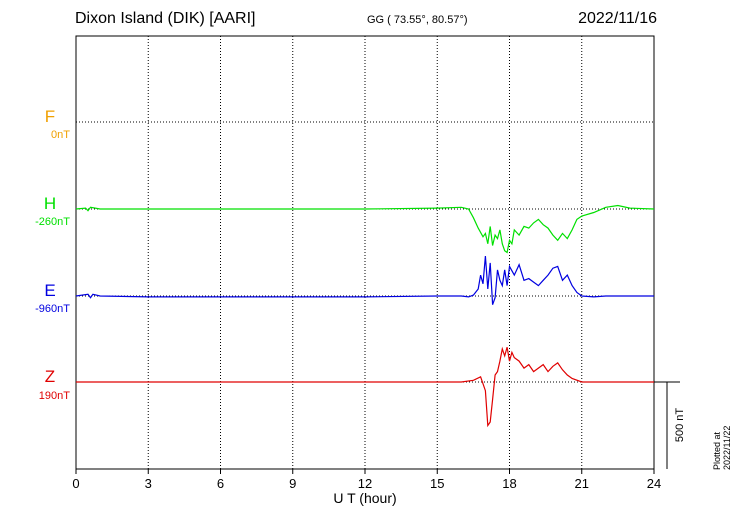  I want to click on x-tick-label: 15, so click(437, 483).